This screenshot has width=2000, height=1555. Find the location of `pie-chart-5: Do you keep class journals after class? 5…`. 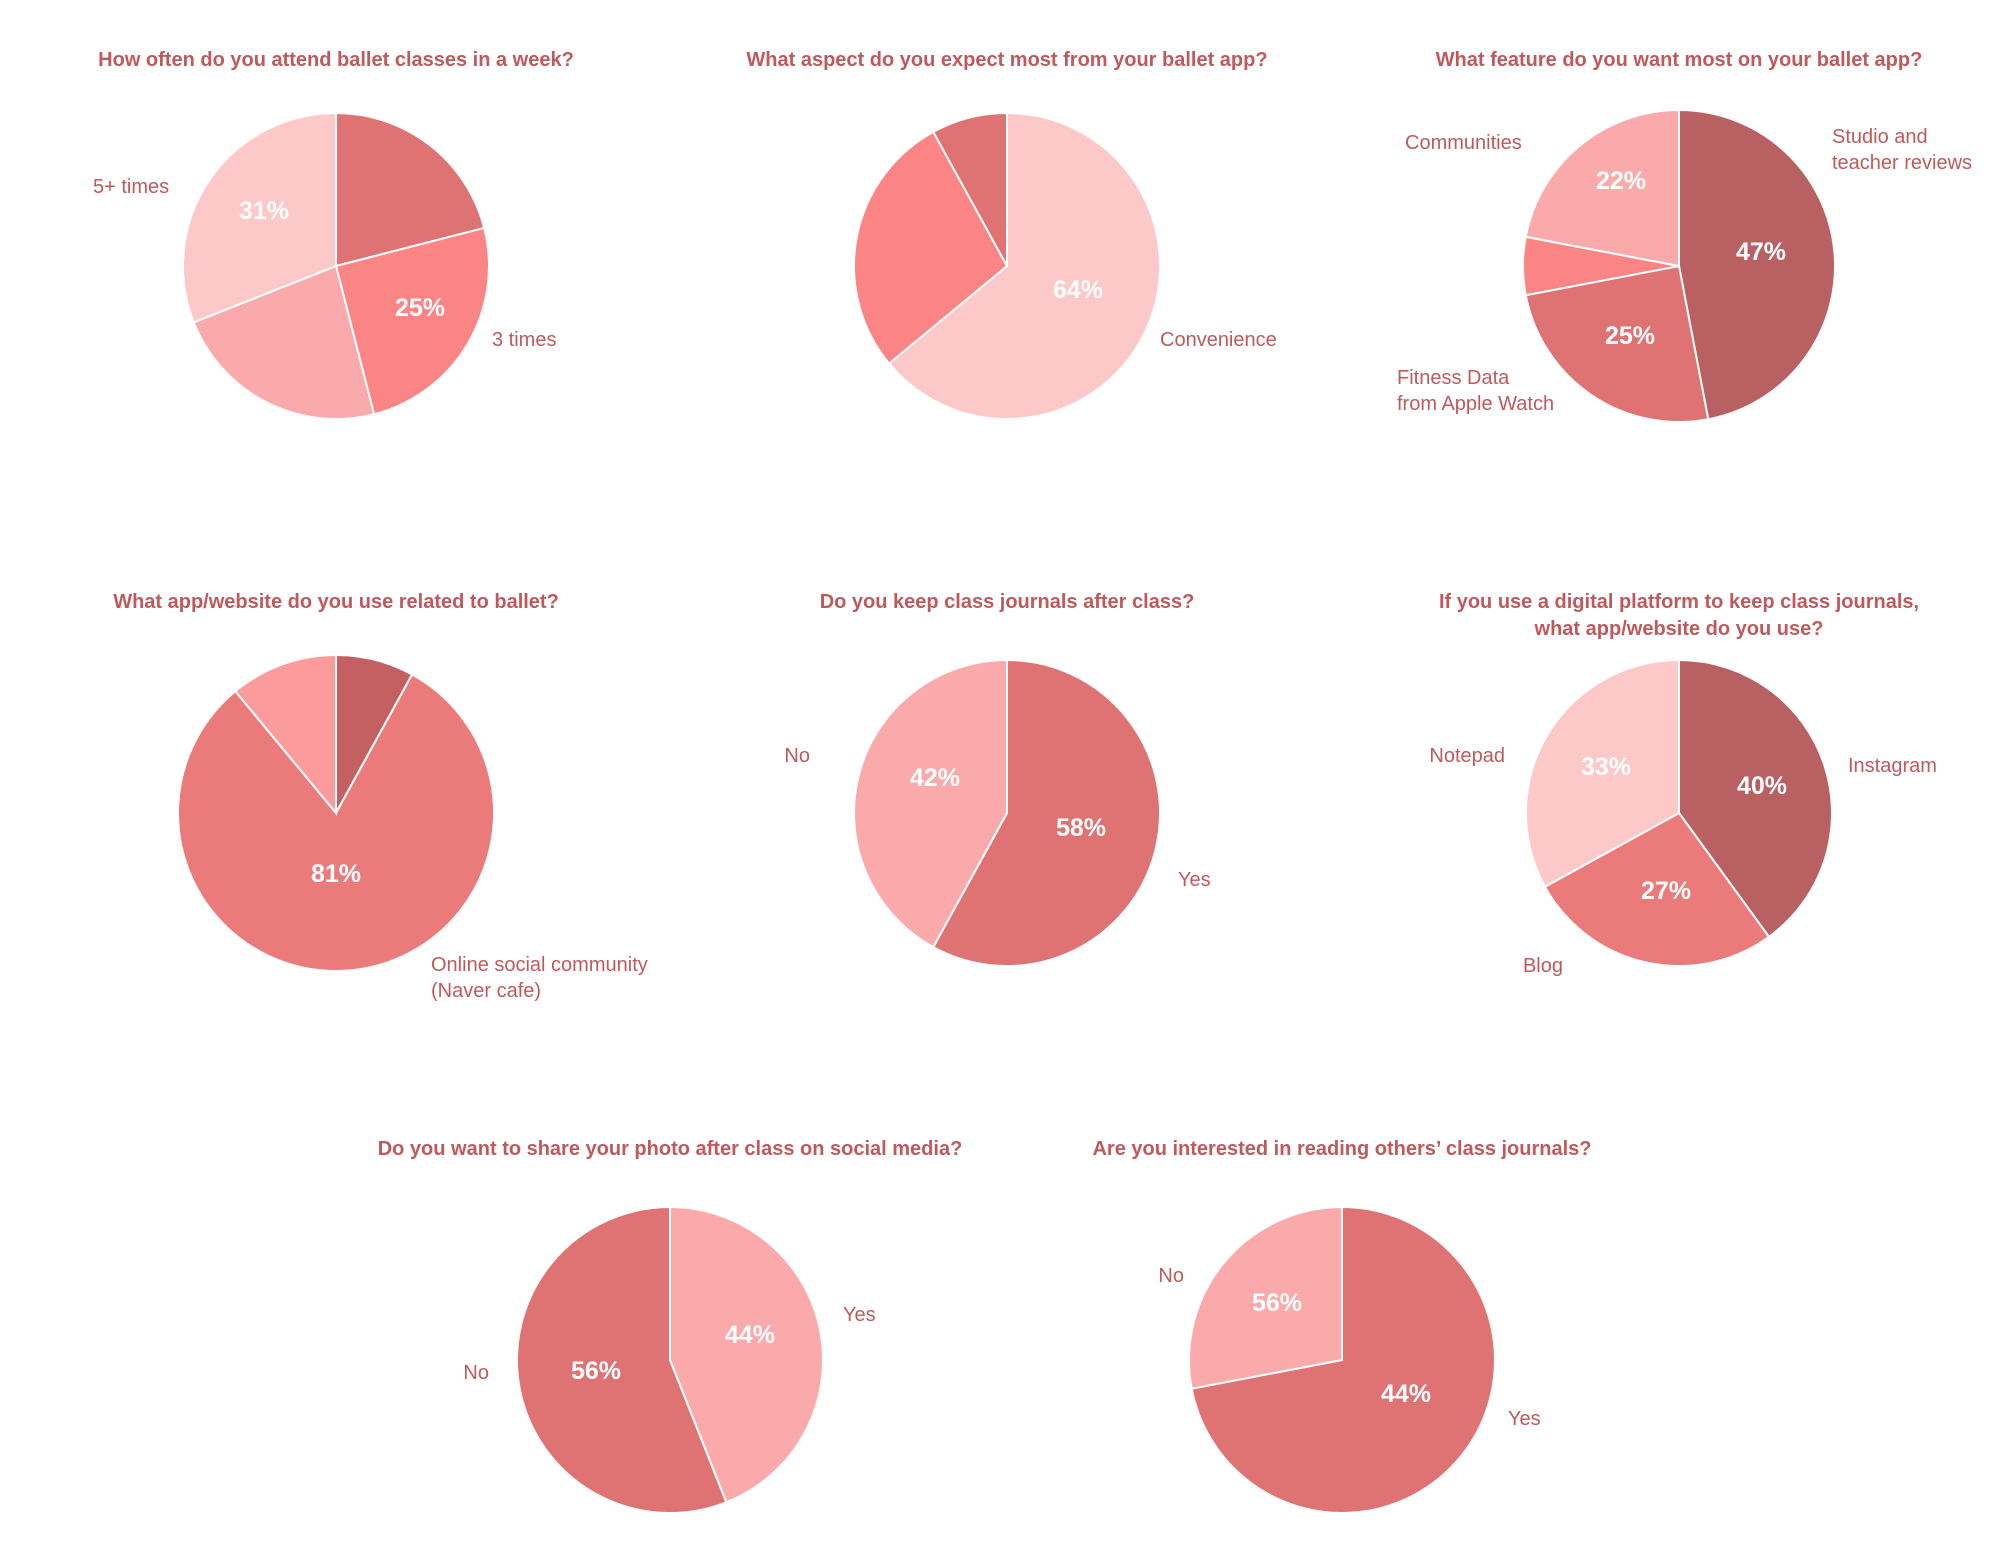

pie-chart-5: Do you keep class journals after class? 5… is located at coordinates (997, 779).